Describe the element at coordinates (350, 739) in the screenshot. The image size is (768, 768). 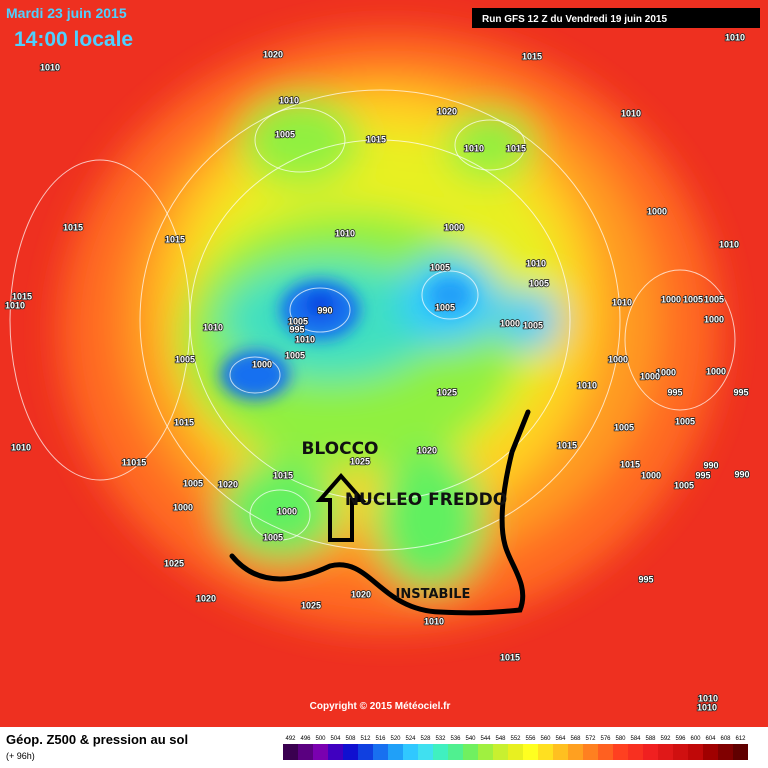
I see `scale-label: 508` at that location.